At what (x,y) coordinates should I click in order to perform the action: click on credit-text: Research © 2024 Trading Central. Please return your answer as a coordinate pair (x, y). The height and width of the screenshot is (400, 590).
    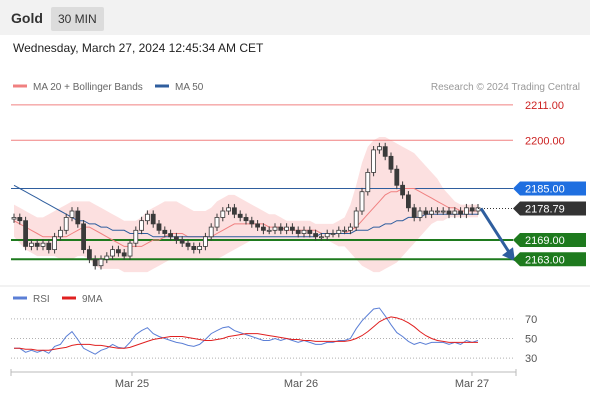
    Looking at the image, I should click on (505, 87).